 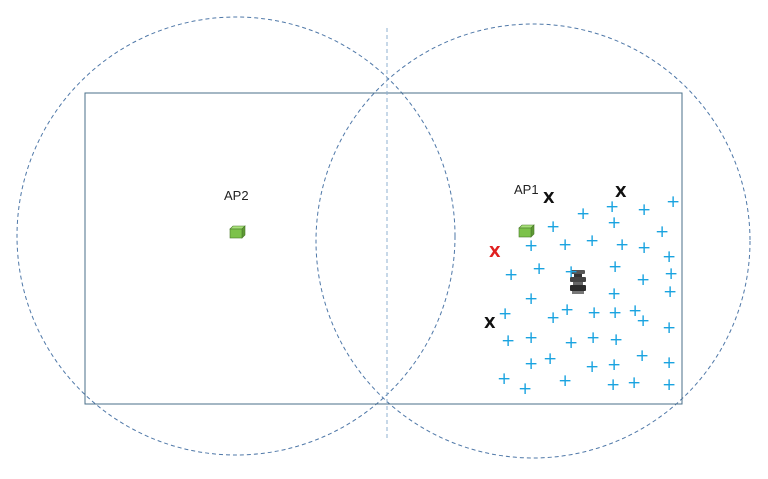 I want to click on ap1-label: AP1, so click(x=526, y=189).